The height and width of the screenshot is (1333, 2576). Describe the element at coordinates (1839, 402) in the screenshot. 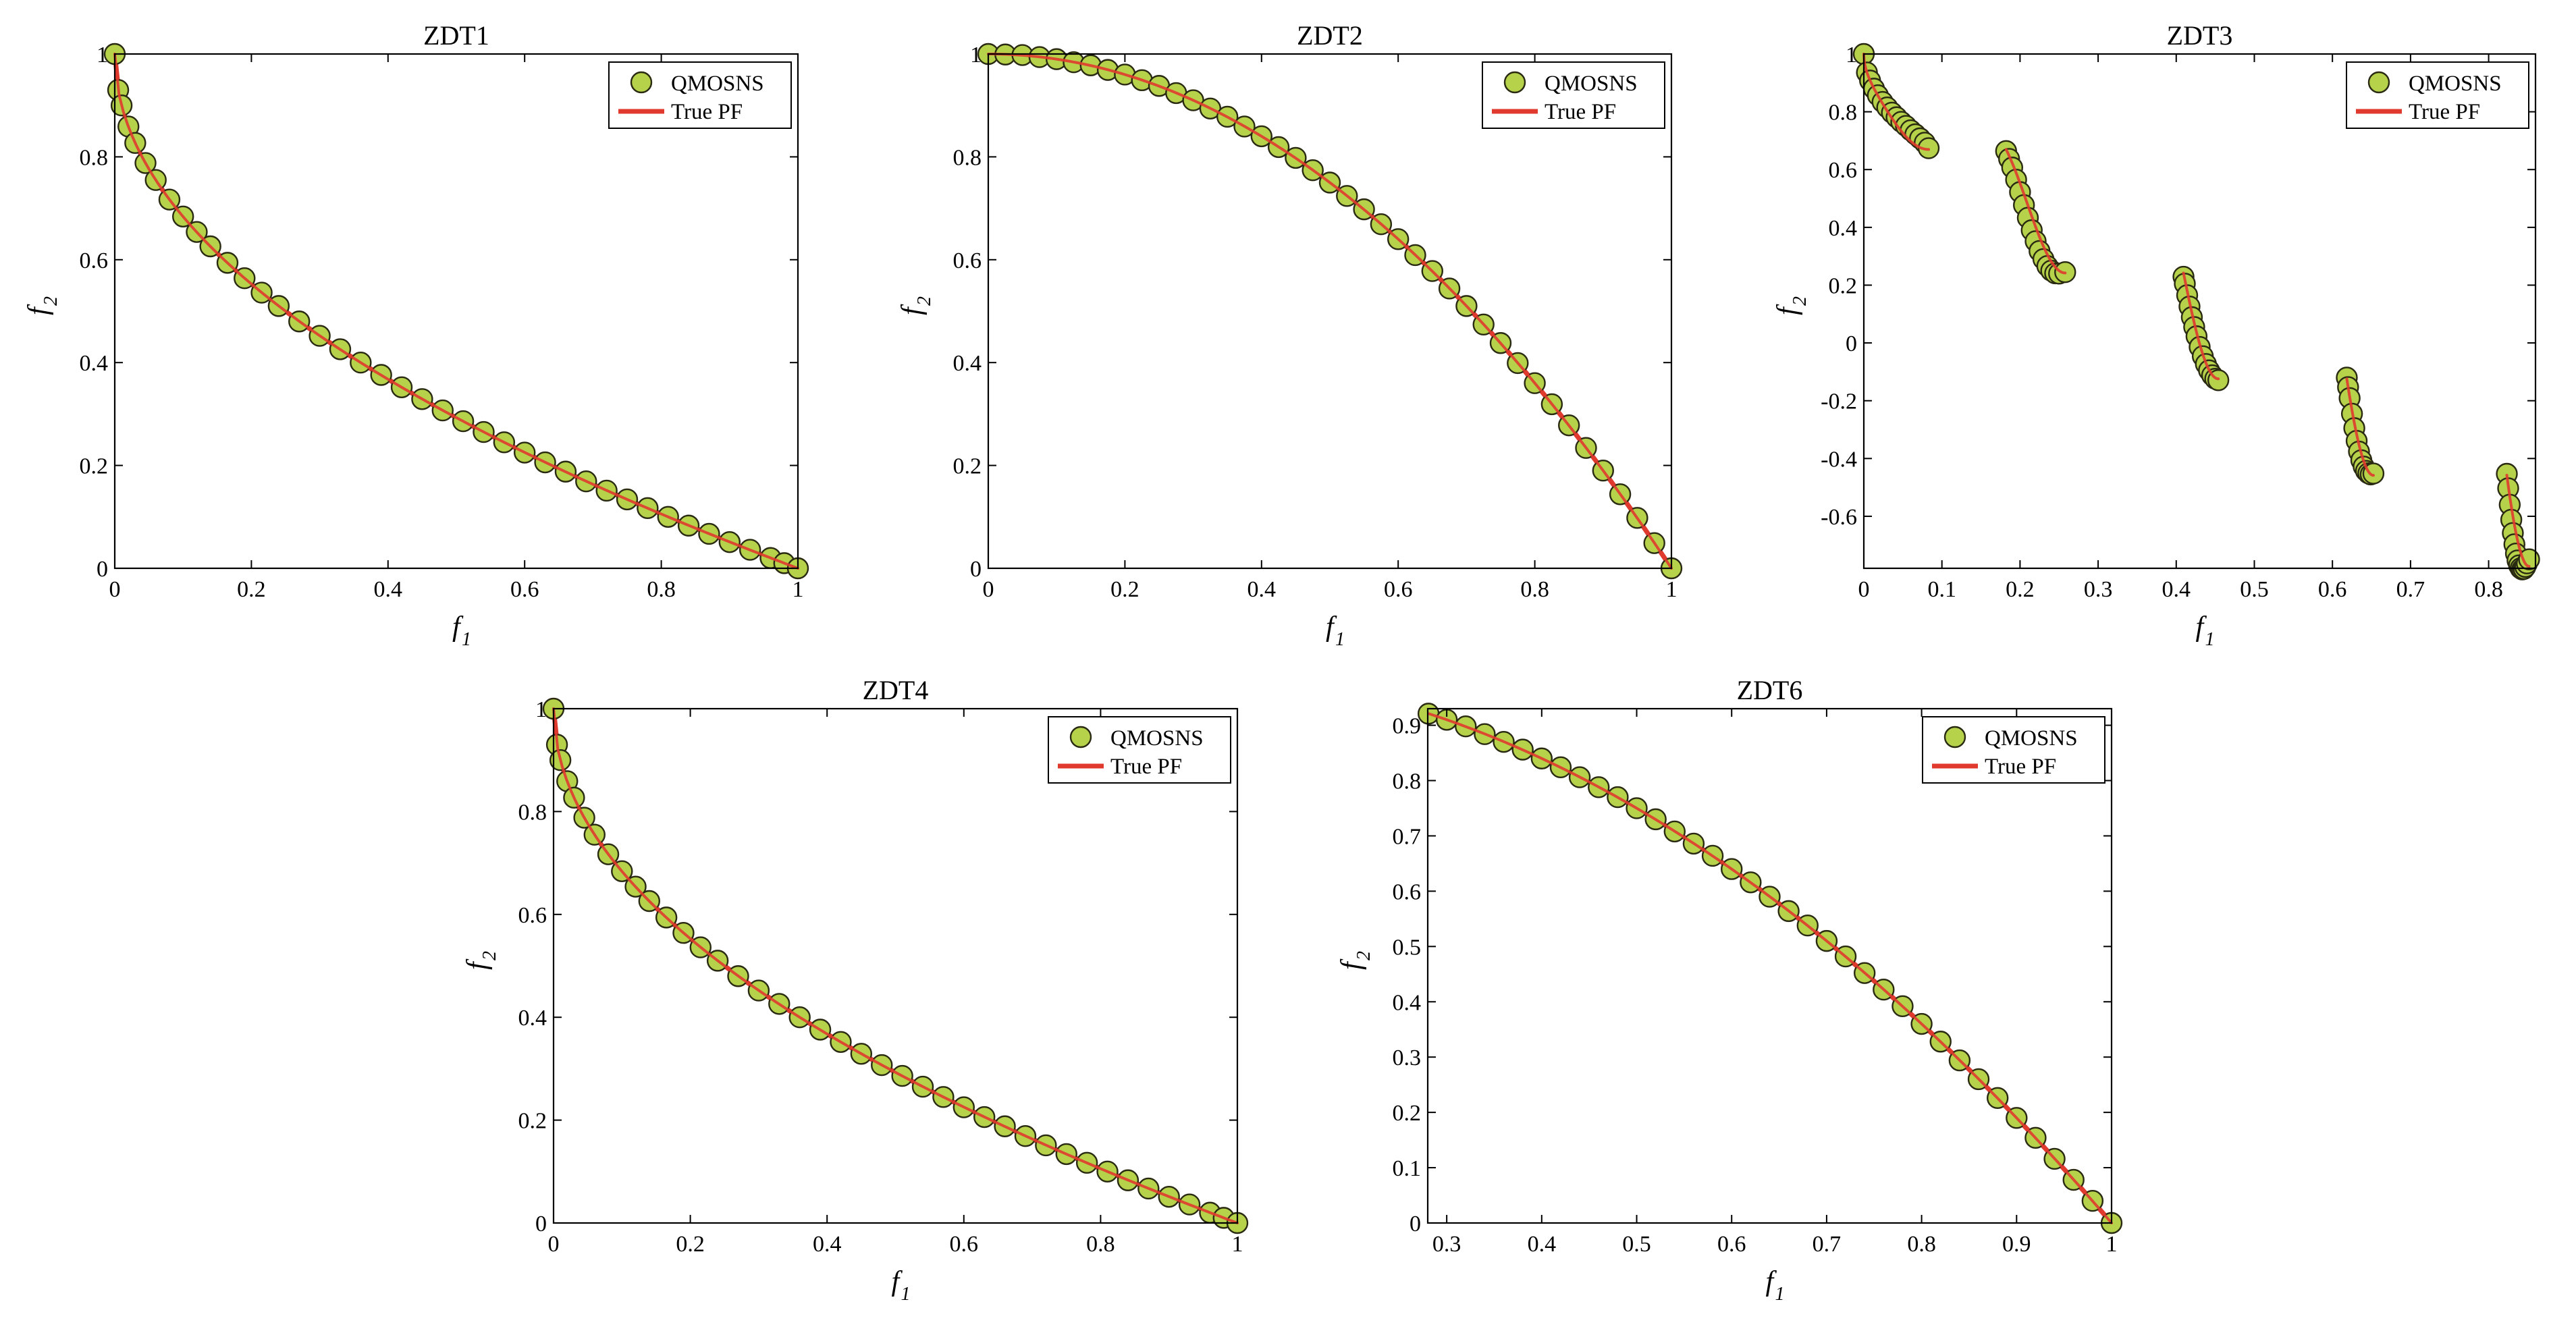

I see `y-tick-label: -0.2` at that location.